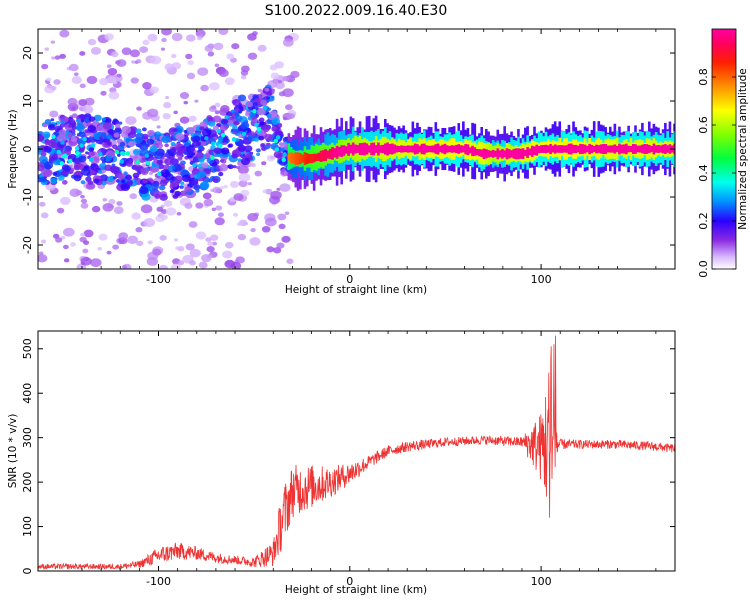 The height and width of the screenshot is (600, 750). Describe the element at coordinates (349, 279) in the screenshot. I see `x-tick-label: 0` at that location.